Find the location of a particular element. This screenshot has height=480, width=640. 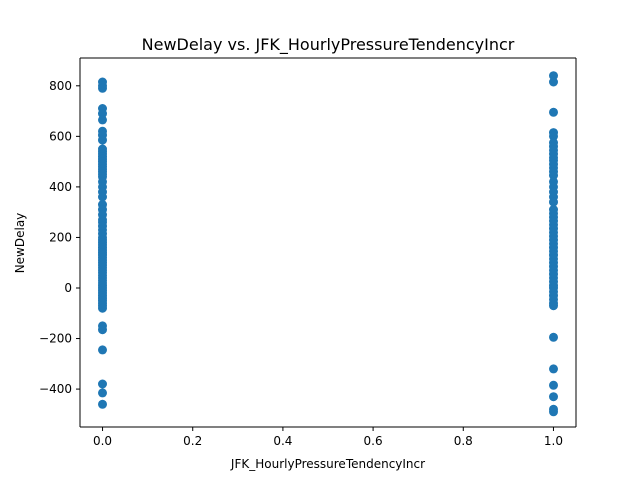

x-tick-label: 0.8 is located at coordinates (463, 441).